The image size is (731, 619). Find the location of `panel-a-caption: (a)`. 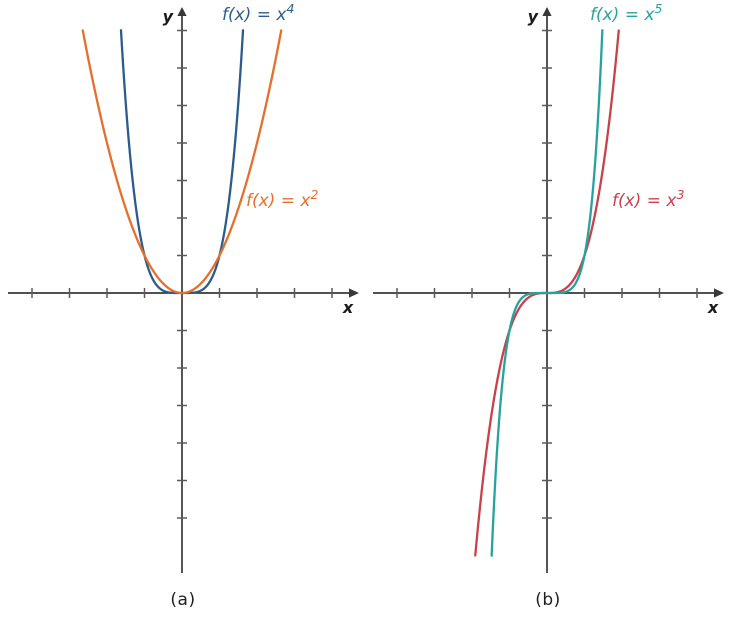

panel-a-caption: (a) is located at coordinates (183, 600).